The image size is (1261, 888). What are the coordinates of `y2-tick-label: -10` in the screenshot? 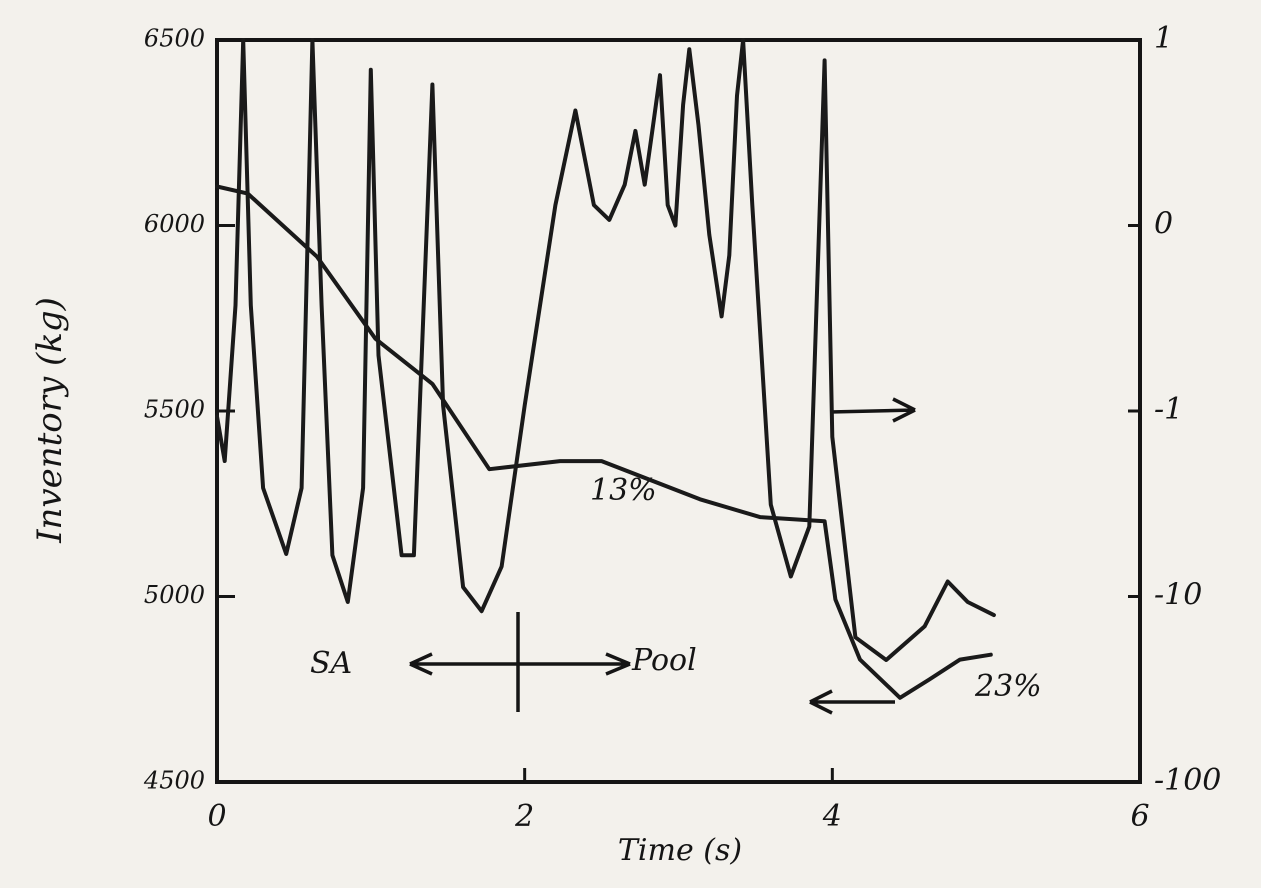 It's located at (1178, 595).